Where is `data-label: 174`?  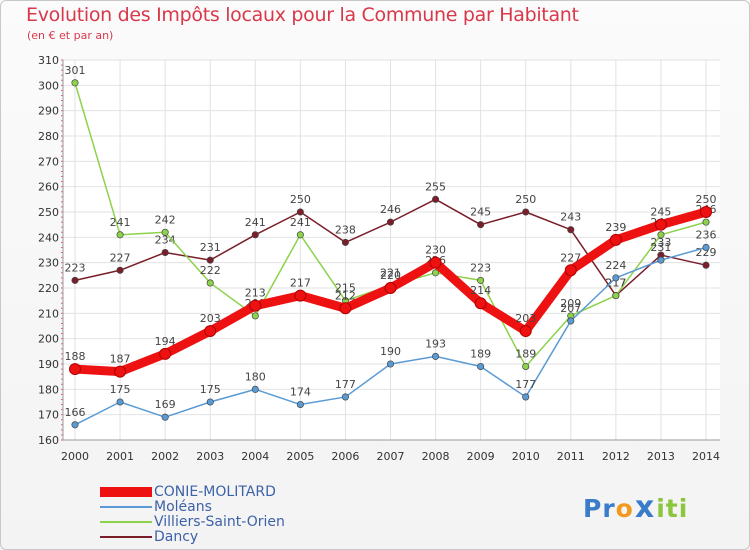 data-label: 174 is located at coordinates (300, 392).